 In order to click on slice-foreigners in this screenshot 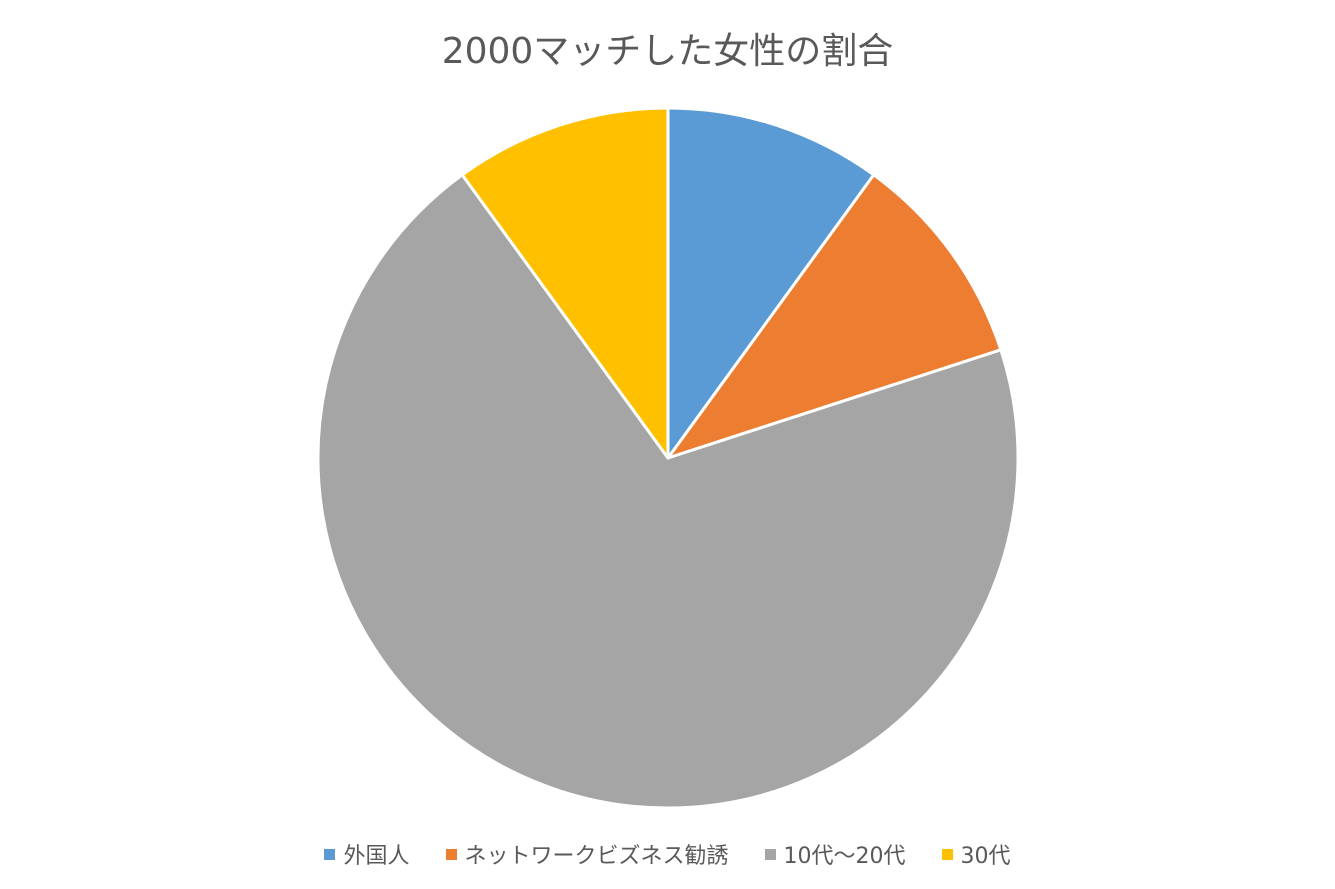, I will do `click(771, 283)`.